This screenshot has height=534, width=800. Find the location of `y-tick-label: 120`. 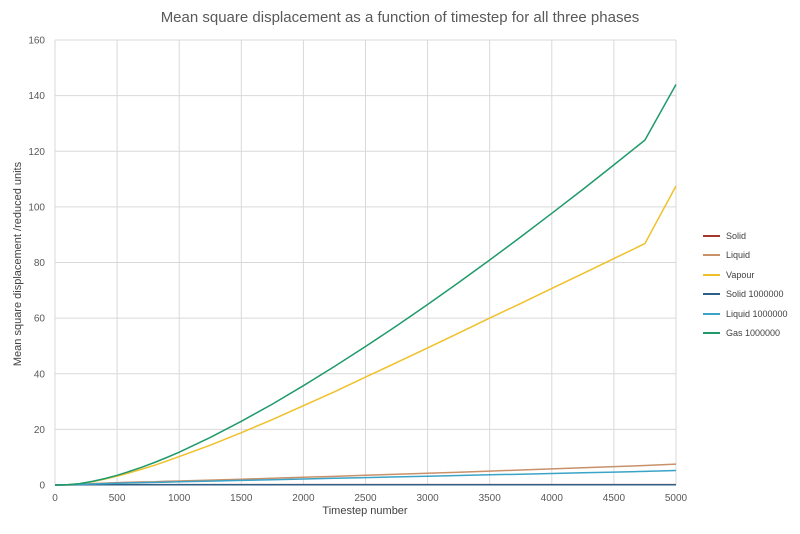

y-tick-label: 120 is located at coordinates (36, 152).